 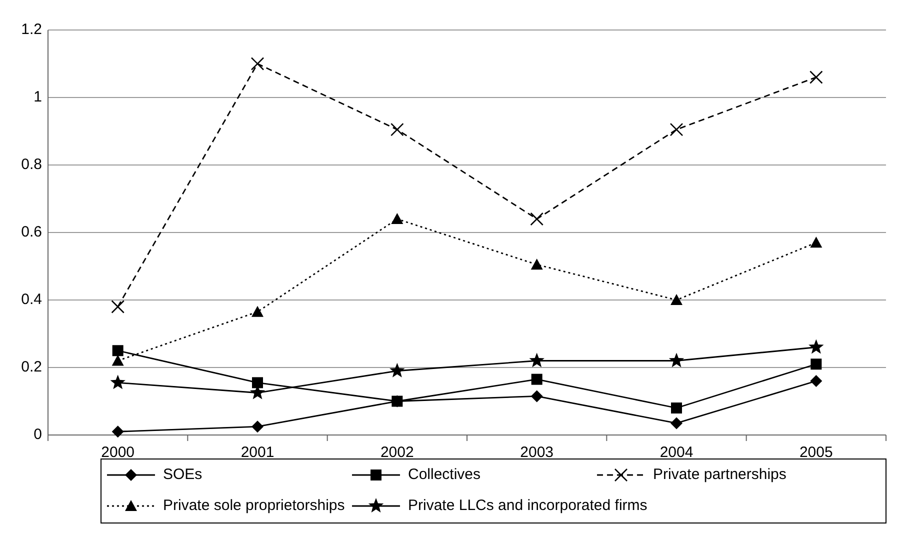 What do you see at coordinates (38, 97) in the screenshot?
I see `y-tick-label: 1` at bounding box center [38, 97].